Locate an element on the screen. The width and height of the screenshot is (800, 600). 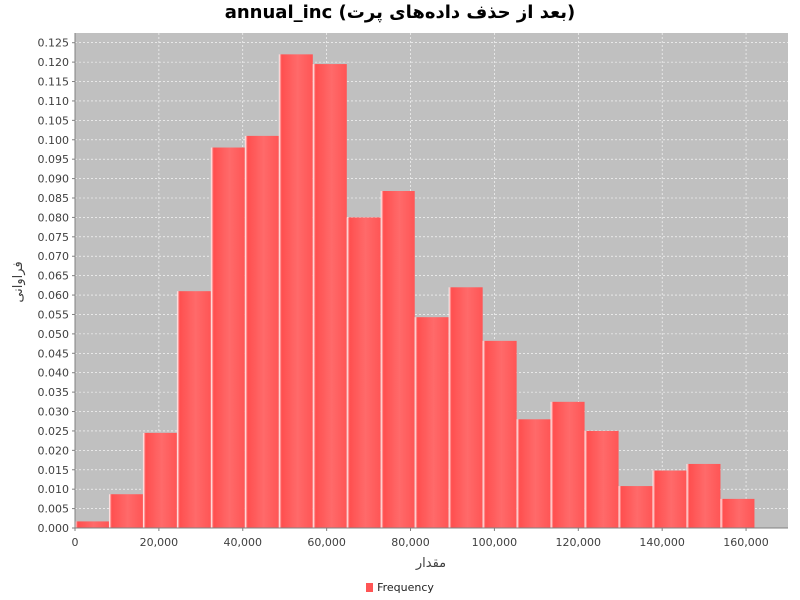
x-tick-label: 140,000 is located at coordinates (662, 542).